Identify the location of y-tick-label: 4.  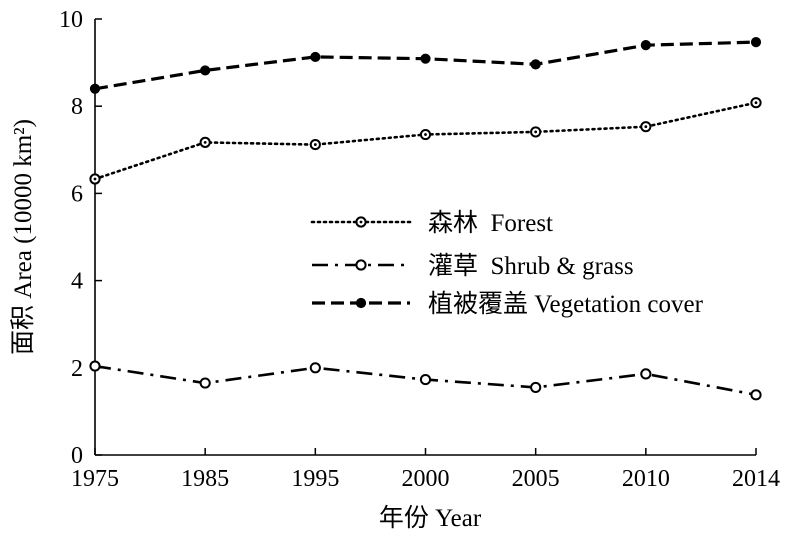
(77, 282).